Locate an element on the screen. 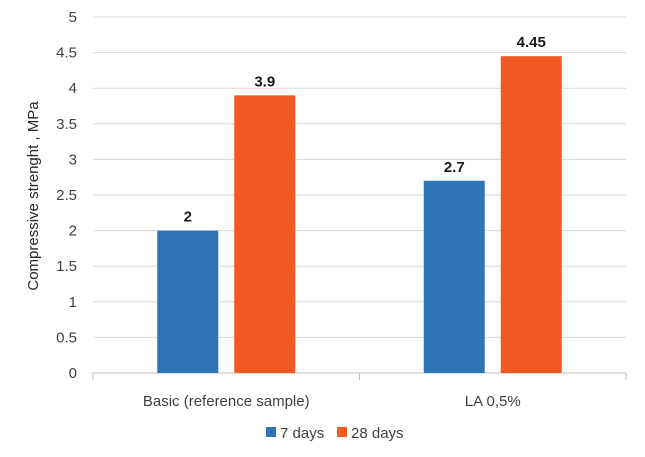 The height and width of the screenshot is (457, 645). y-axis: 0 0.5 1 1.5 2 2.5 3 3.5 4 4.5 5 is located at coordinates (66, 195).